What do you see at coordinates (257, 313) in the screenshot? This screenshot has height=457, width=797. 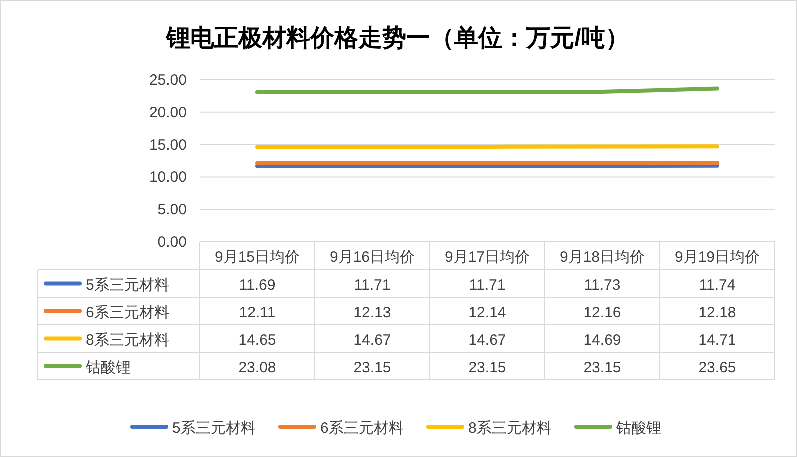 I see `data-label: 12.11` at bounding box center [257, 313].